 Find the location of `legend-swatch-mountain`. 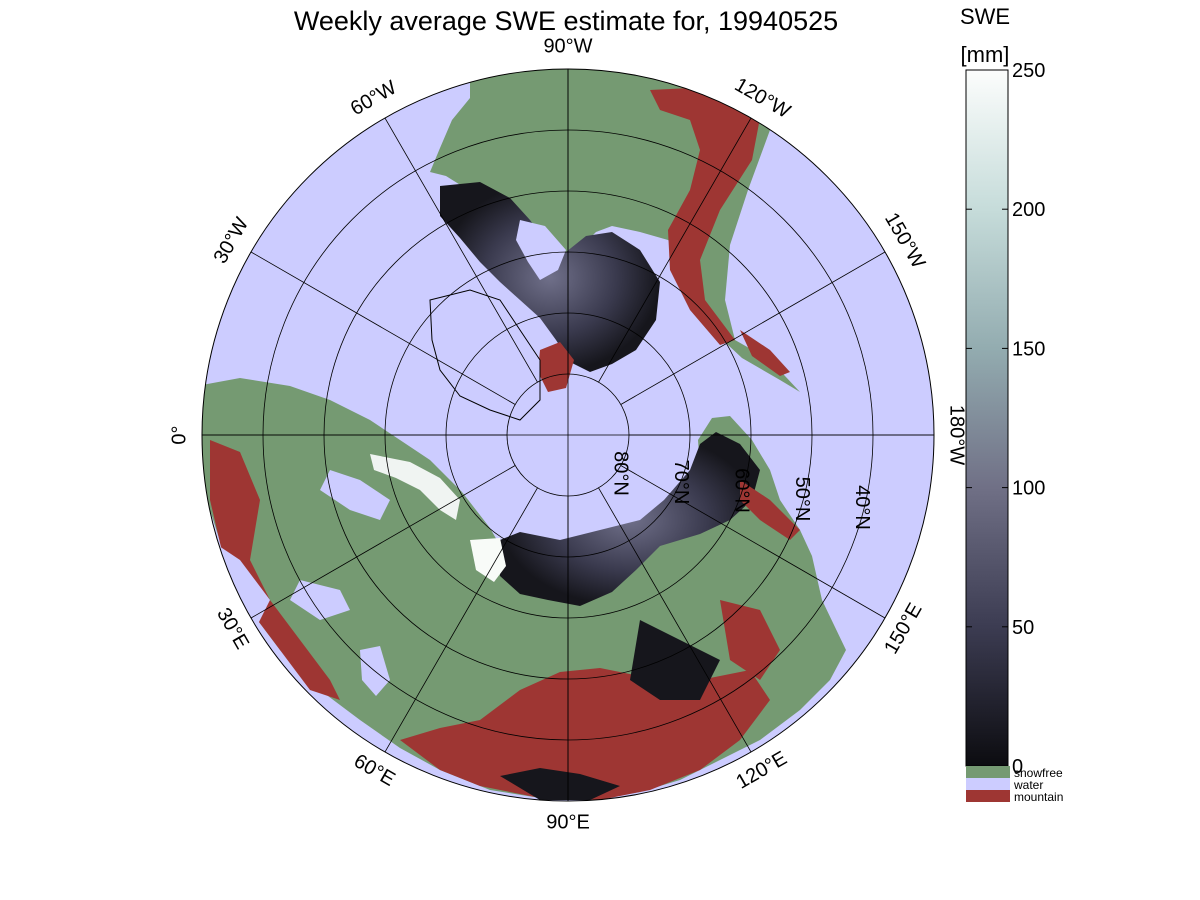

legend-swatch-mountain is located at coordinates (988, 796).